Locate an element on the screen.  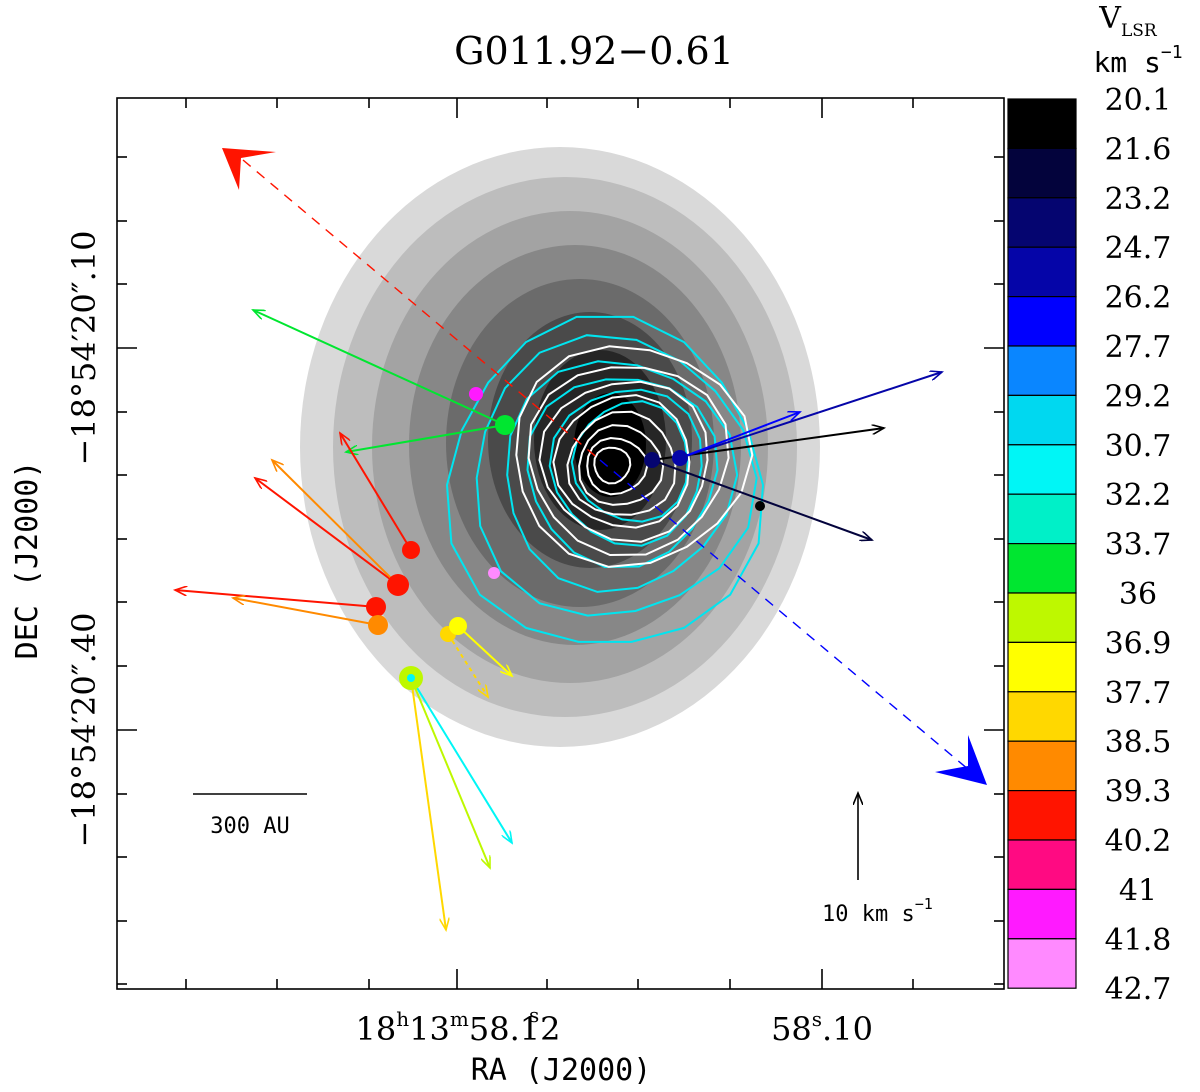
colorbar-level-9: 32.2 is located at coordinates (1138, 495).